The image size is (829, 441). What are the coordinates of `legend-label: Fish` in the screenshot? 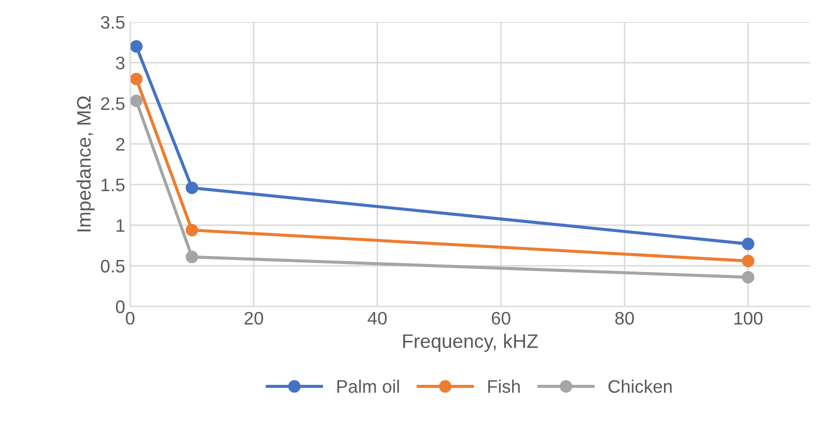 It's located at (504, 386).